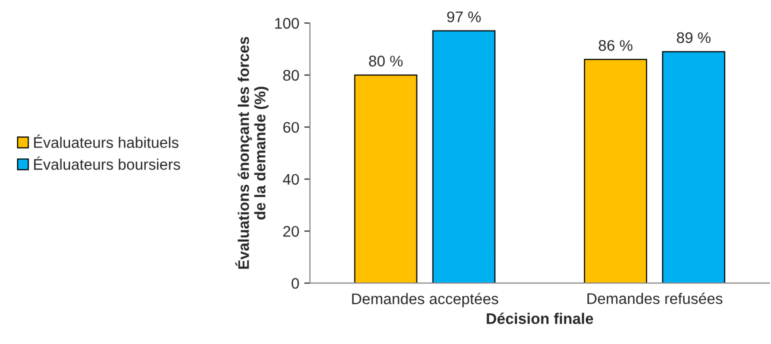 The height and width of the screenshot is (344, 771). What do you see at coordinates (290, 179) in the screenshot?
I see `y-tick-label: 40` at bounding box center [290, 179].